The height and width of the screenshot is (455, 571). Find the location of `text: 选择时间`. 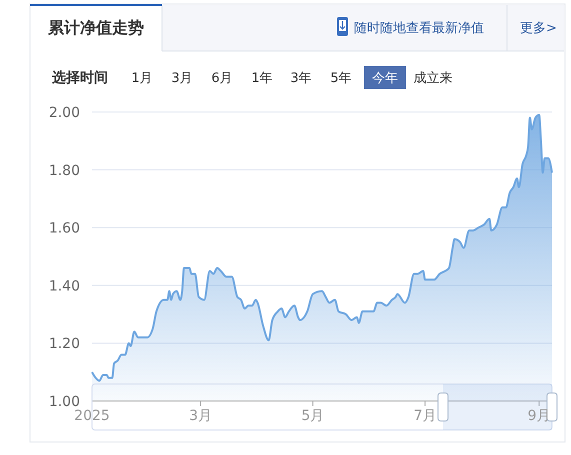

text: 选择时间 is located at coordinates (79, 78).